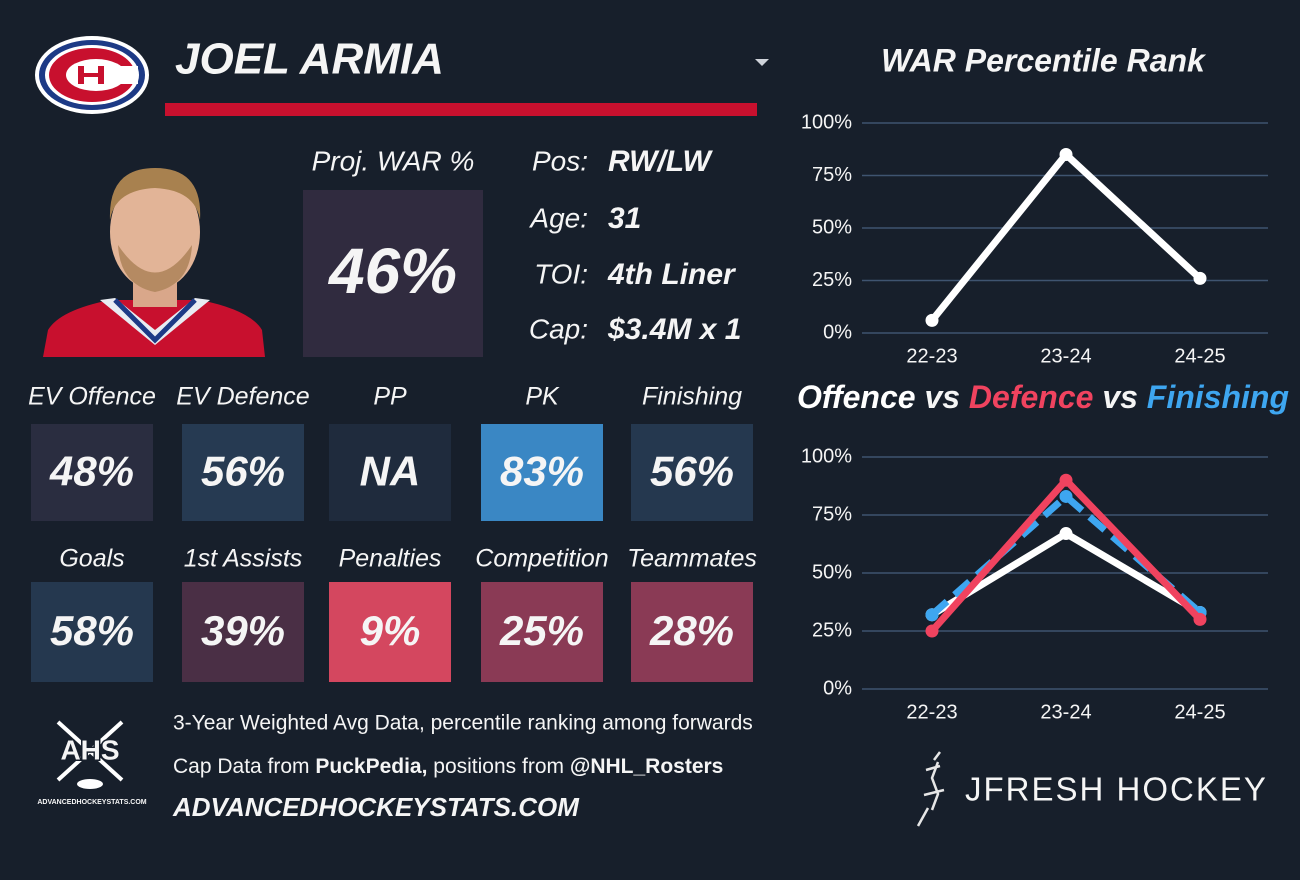 Image resolution: width=1300 pixels, height=880 pixels. I want to click on ahs-mark: AHS, so click(89, 749).